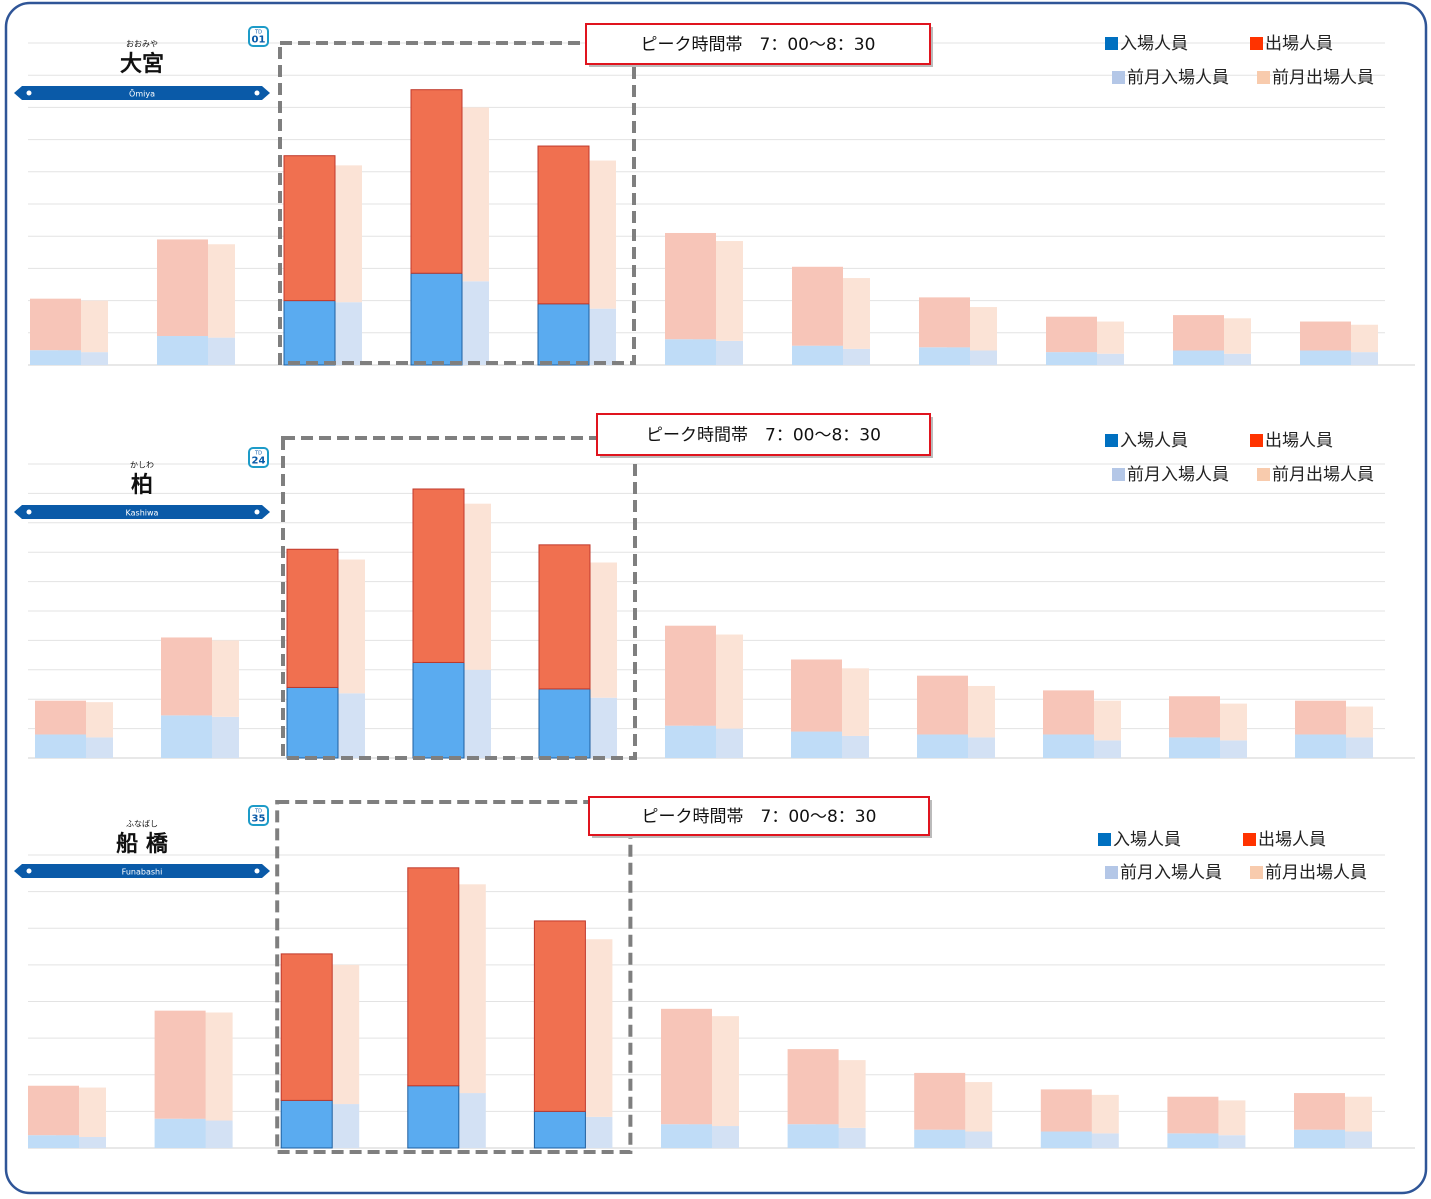  I want to click on station-romaji: Funabashi, so click(142, 872).